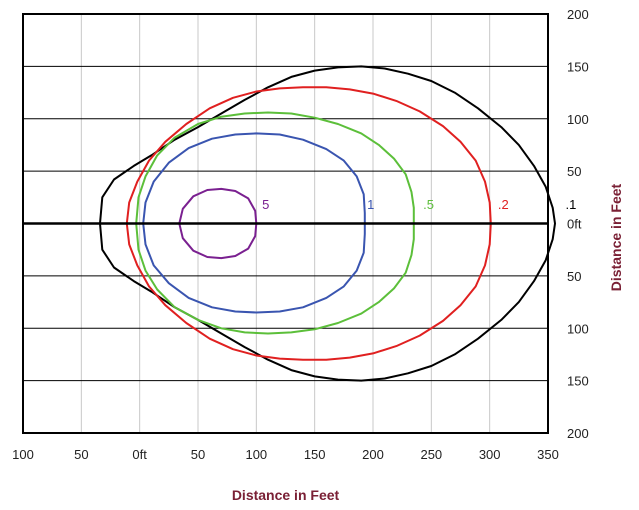 The height and width of the screenshot is (510, 639). I want to click on y-tick-label: 0ft, so click(574, 224).